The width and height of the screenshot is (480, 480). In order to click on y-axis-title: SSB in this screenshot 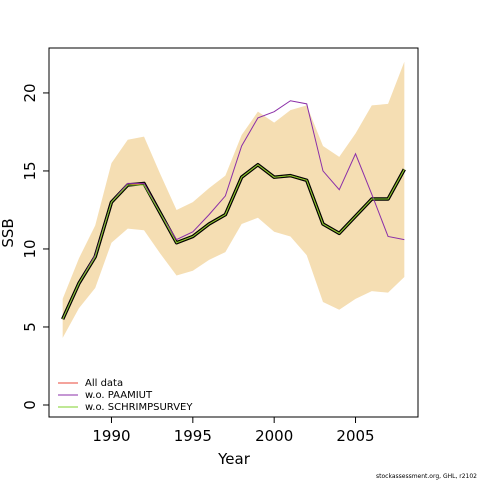, I will do `click(8, 232)`.